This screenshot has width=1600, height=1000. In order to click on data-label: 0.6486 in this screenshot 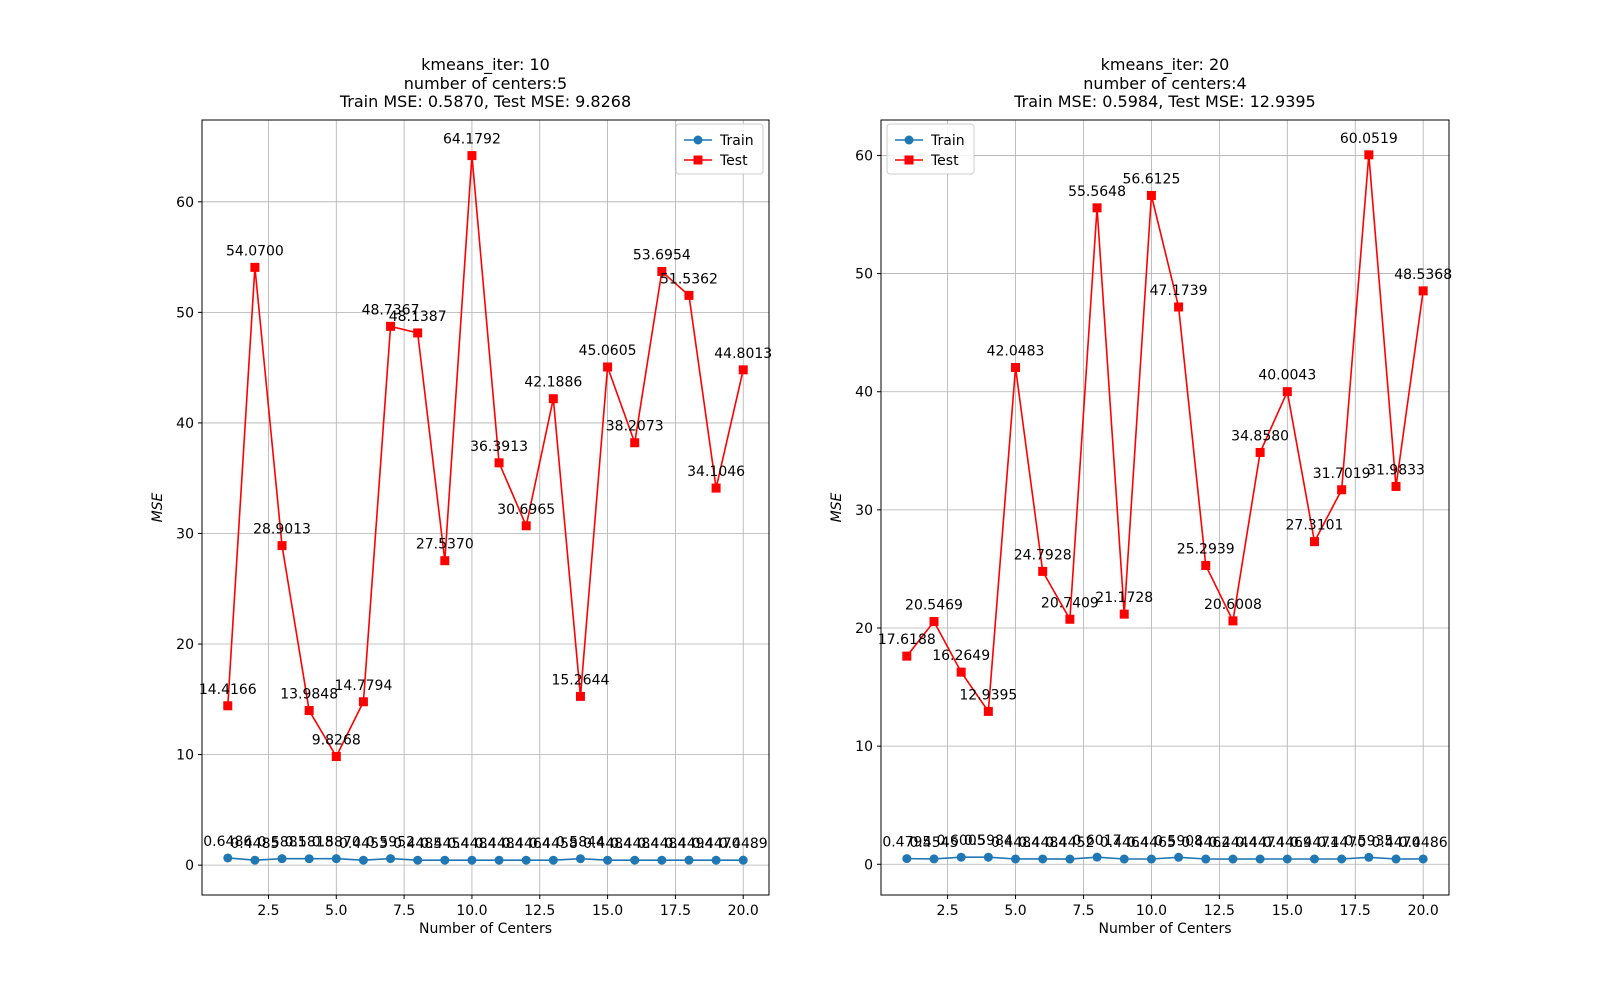, I will do `click(227, 842)`.